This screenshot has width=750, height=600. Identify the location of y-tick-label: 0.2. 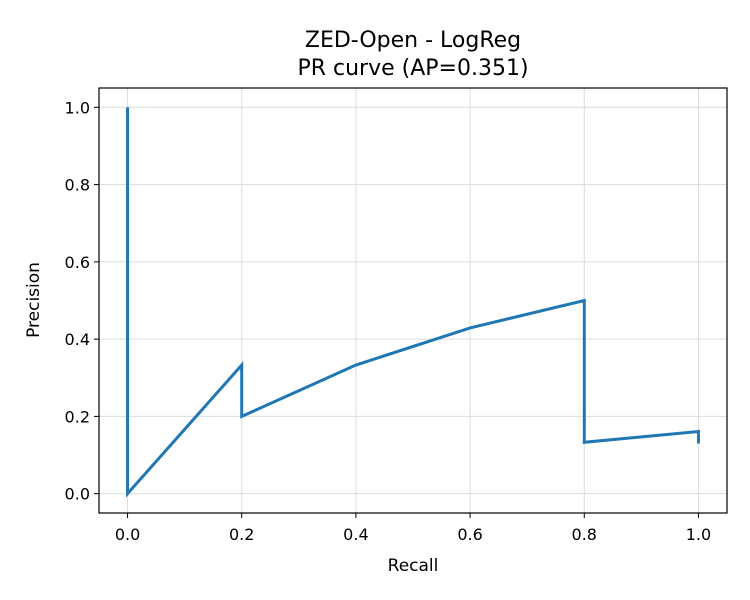
(77, 416).